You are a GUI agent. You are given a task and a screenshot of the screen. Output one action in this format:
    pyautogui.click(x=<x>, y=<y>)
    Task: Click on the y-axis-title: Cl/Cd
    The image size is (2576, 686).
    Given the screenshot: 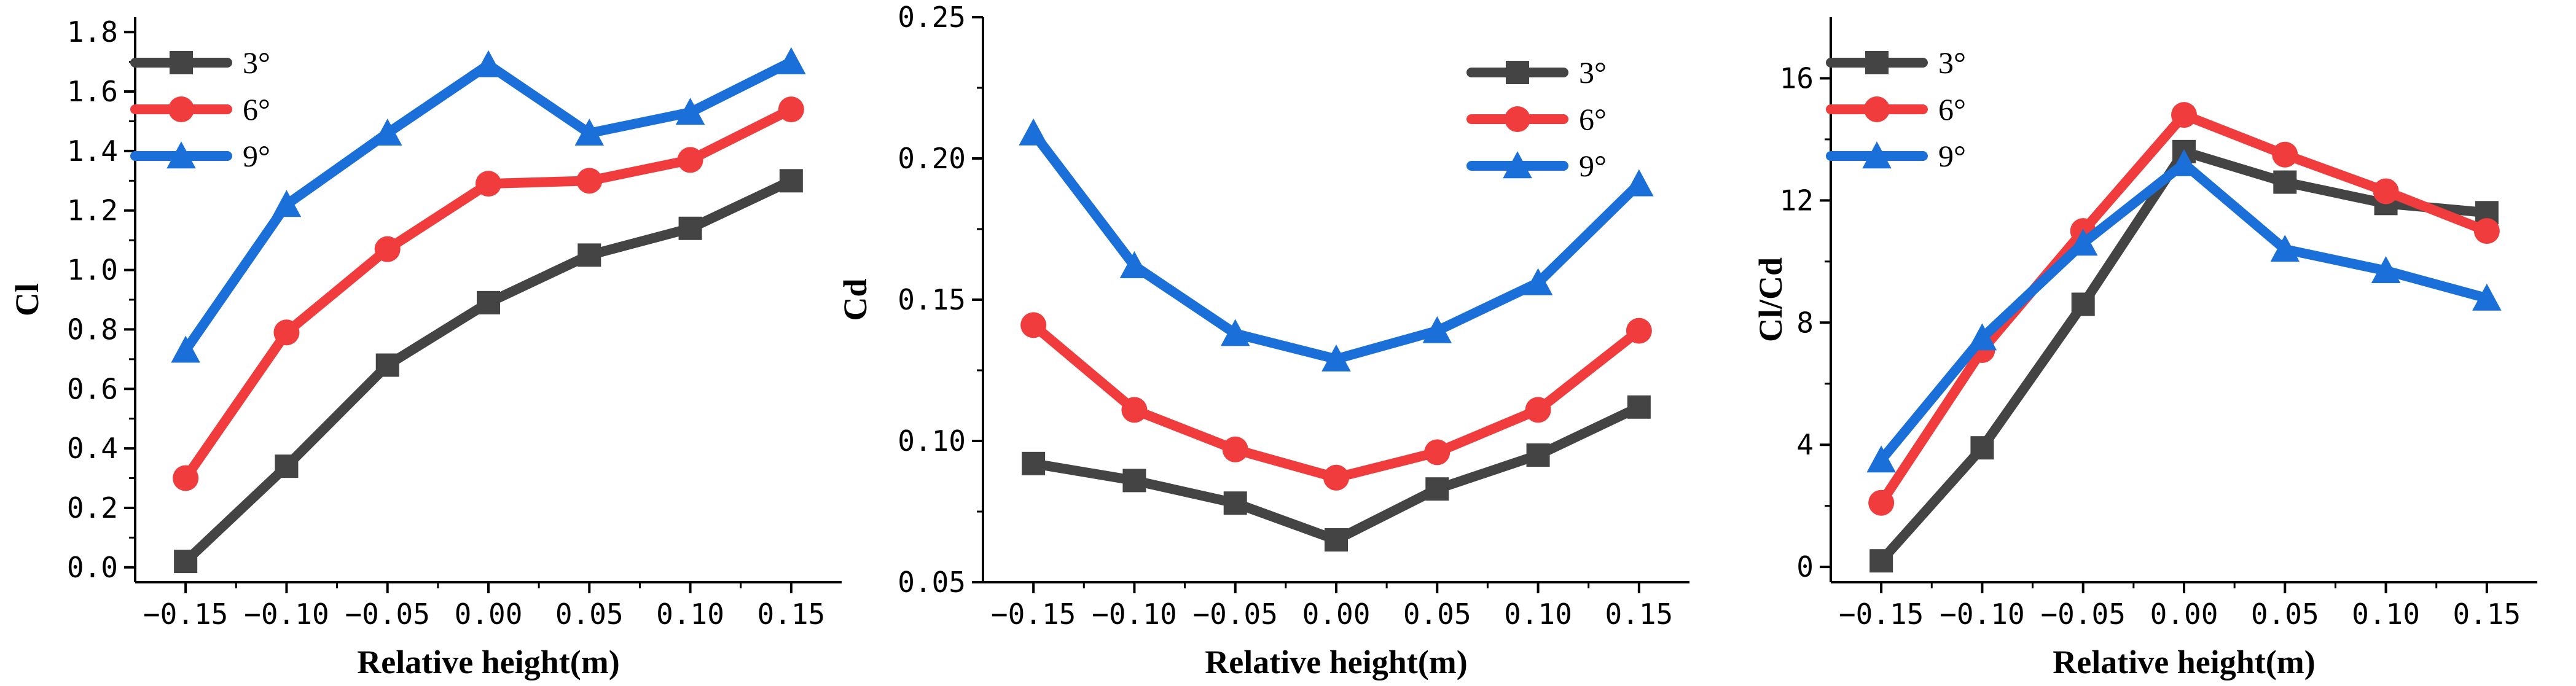 What is the action you would take?
    pyautogui.click(x=1770, y=299)
    